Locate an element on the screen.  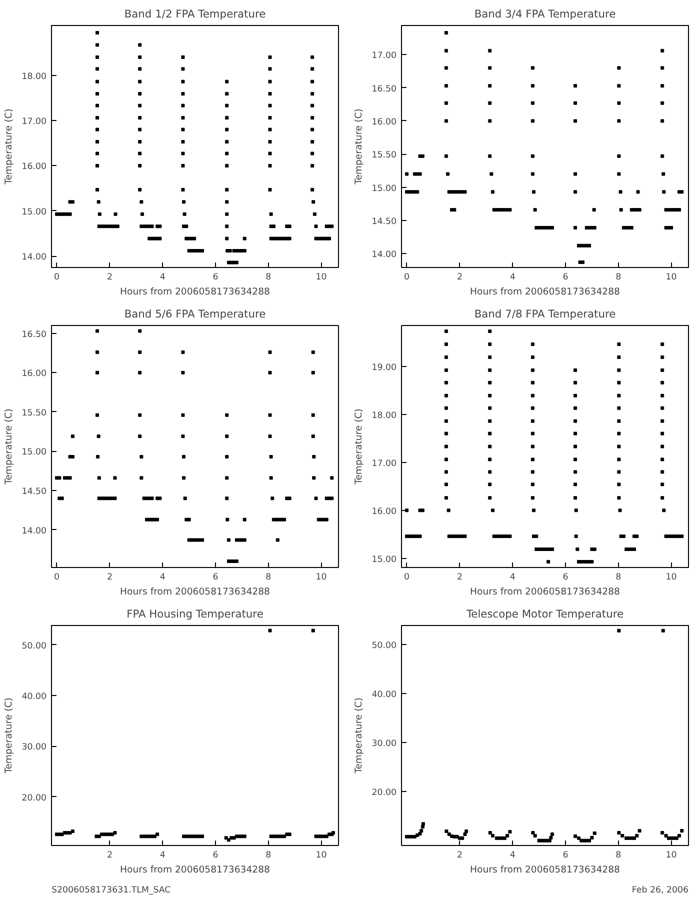
chart-title: Band 1/2 FPA Temperature is located at coordinates (195, 14).